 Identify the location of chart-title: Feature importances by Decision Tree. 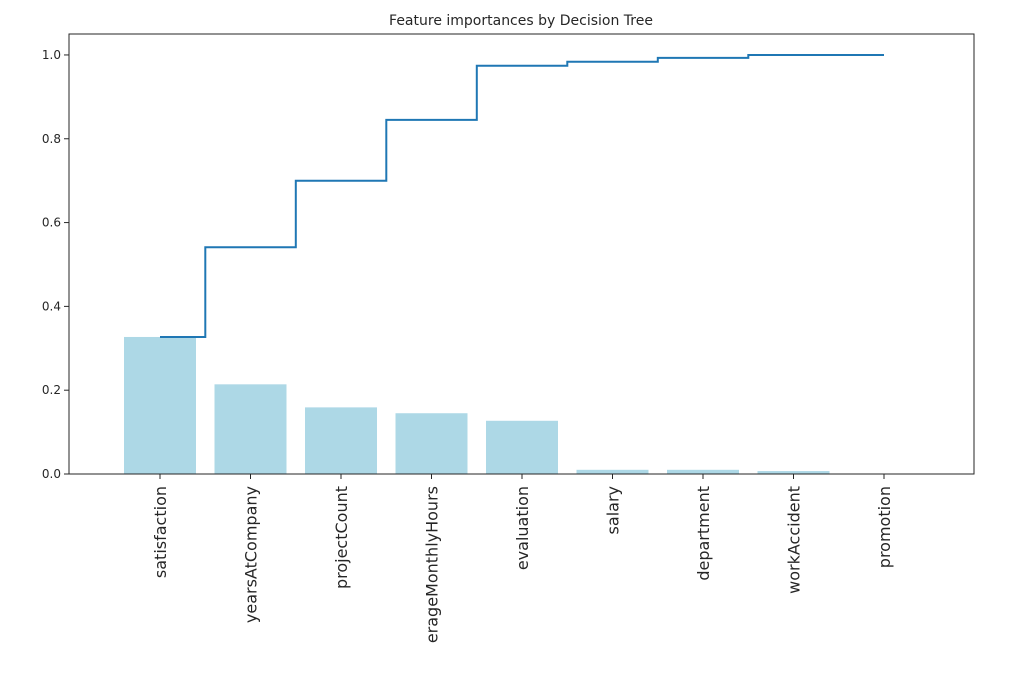
(521, 21).